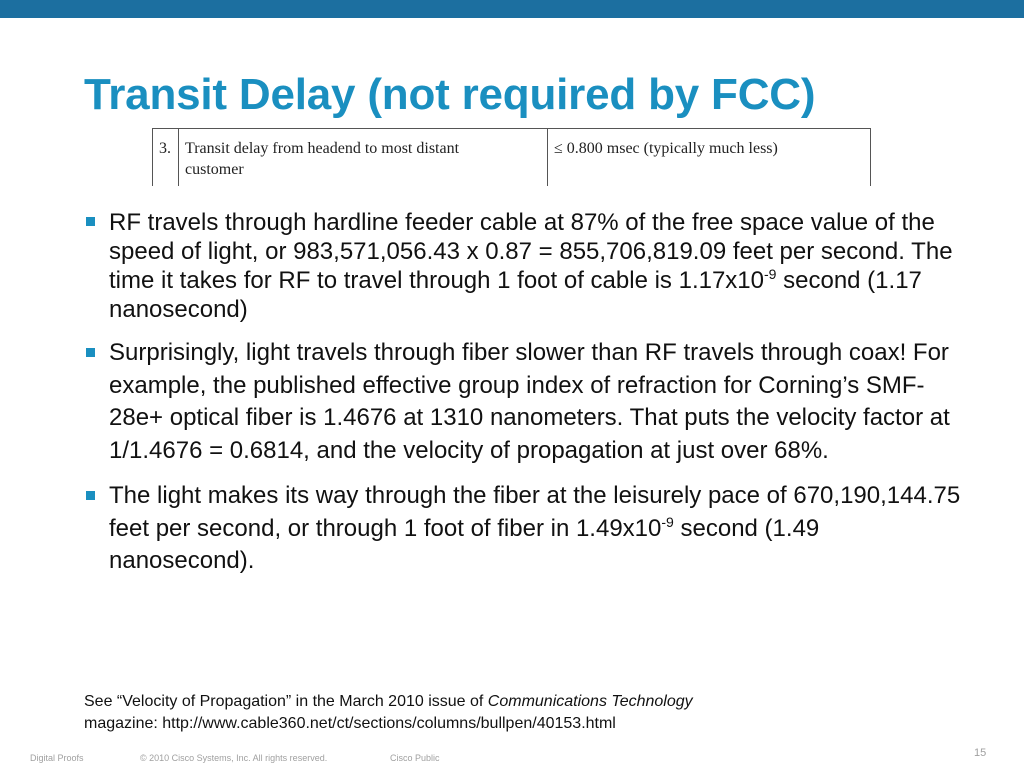 This screenshot has width=1024, height=768. I want to click on slide-title: Transit Delay (not required by FCC), so click(450, 94).